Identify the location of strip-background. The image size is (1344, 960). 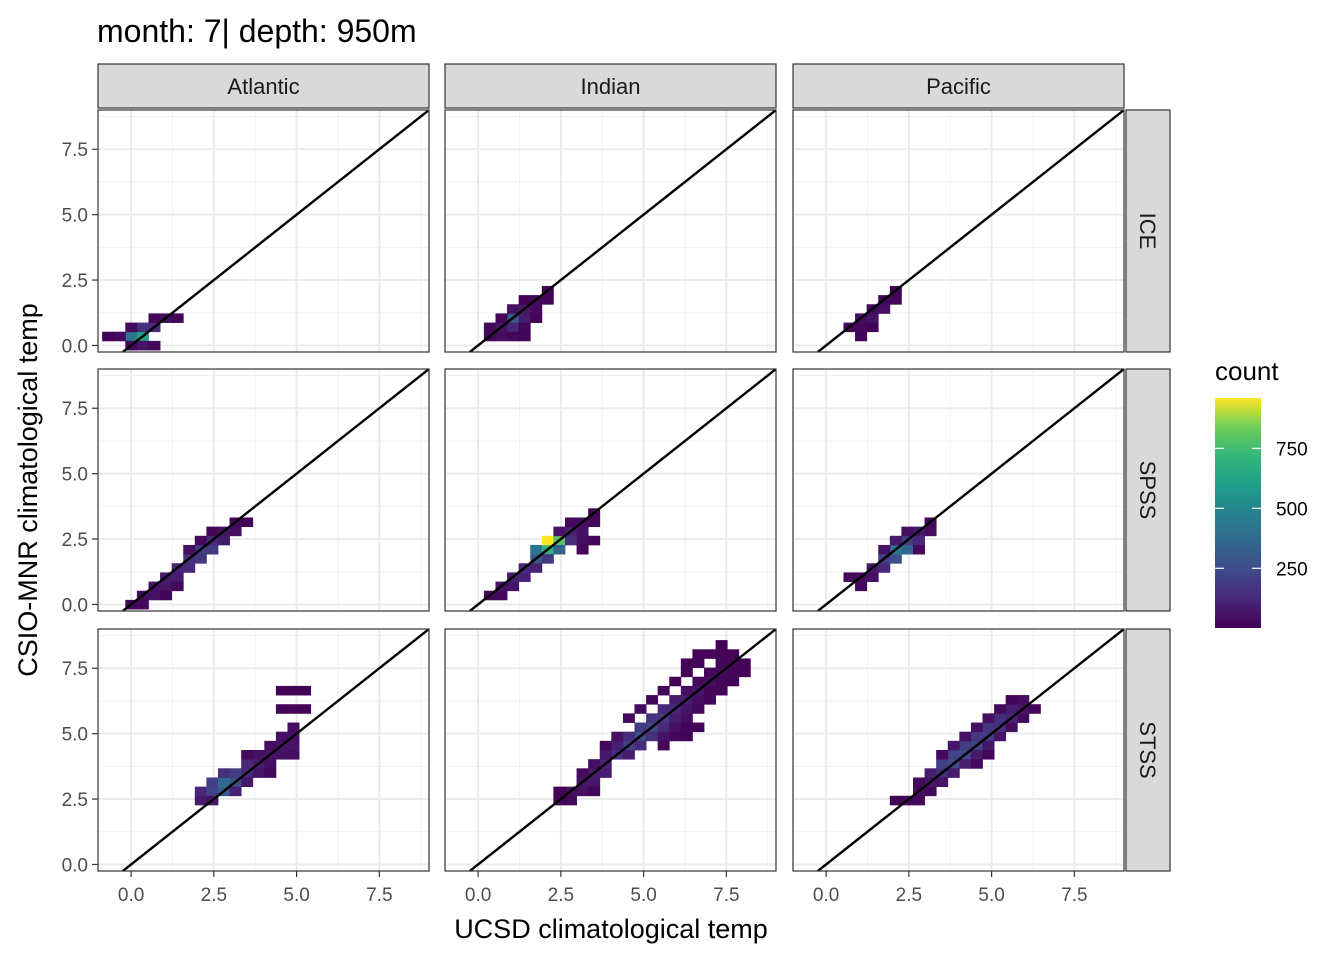
(1148, 231).